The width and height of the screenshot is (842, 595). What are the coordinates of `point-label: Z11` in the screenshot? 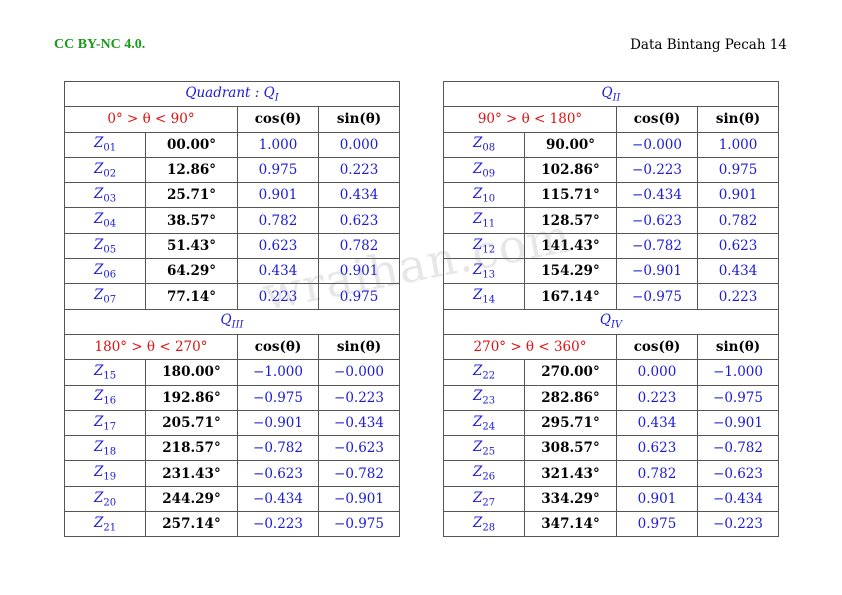 It's located at (484, 220).